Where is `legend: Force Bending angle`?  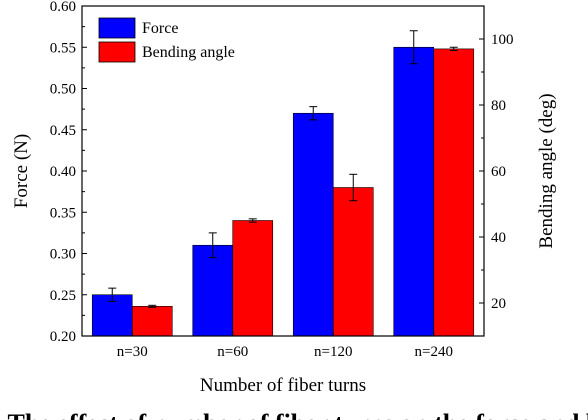 legend: Force Bending angle is located at coordinates (166, 40).